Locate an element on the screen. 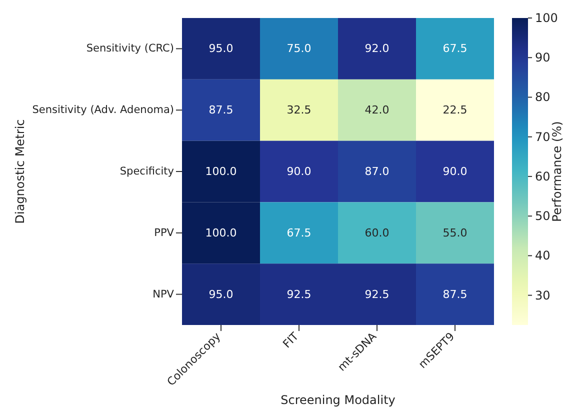  color-bar-label: 50 is located at coordinates (542, 216).